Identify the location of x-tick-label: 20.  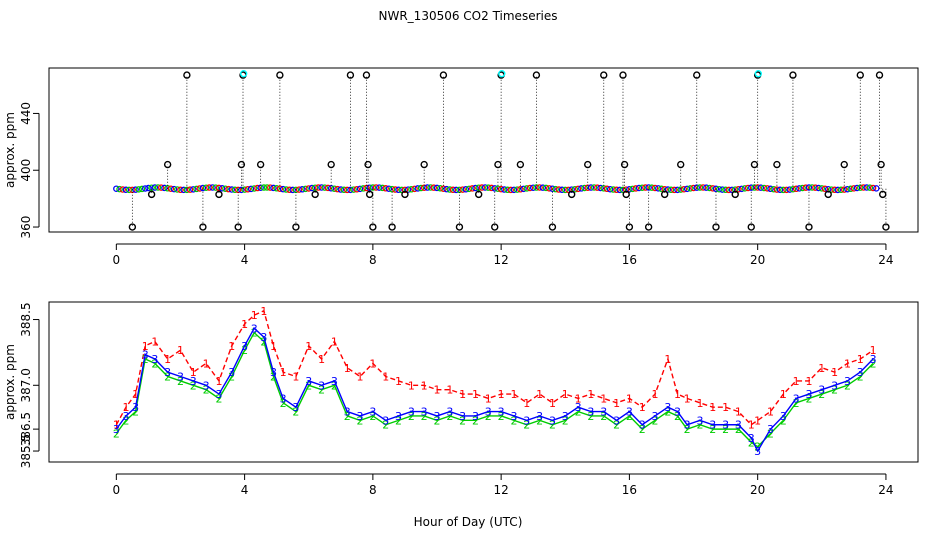
(757, 490).